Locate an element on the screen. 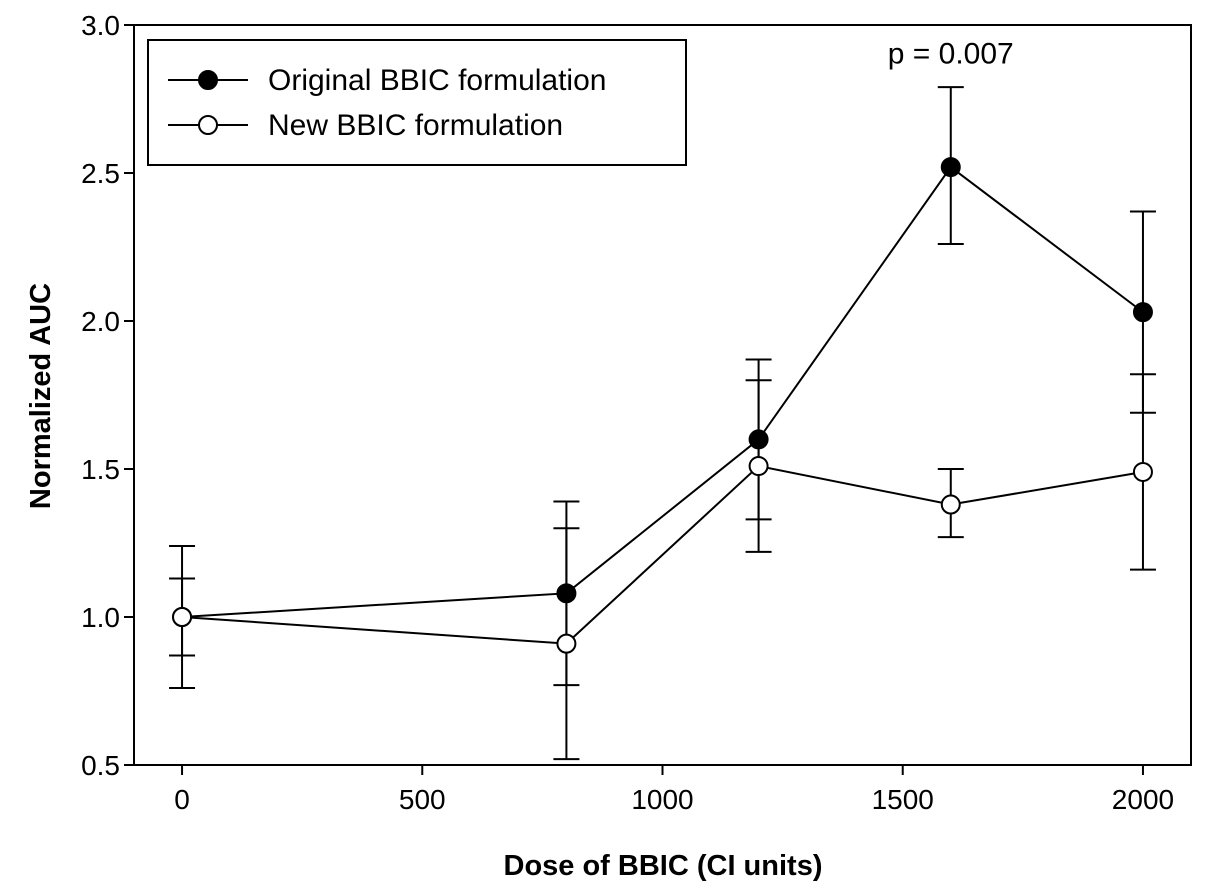 The width and height of the screenshot is (1205, 894). x-axis-title: Dose of BBIC (CI units) is located at coordinates (663, 866).